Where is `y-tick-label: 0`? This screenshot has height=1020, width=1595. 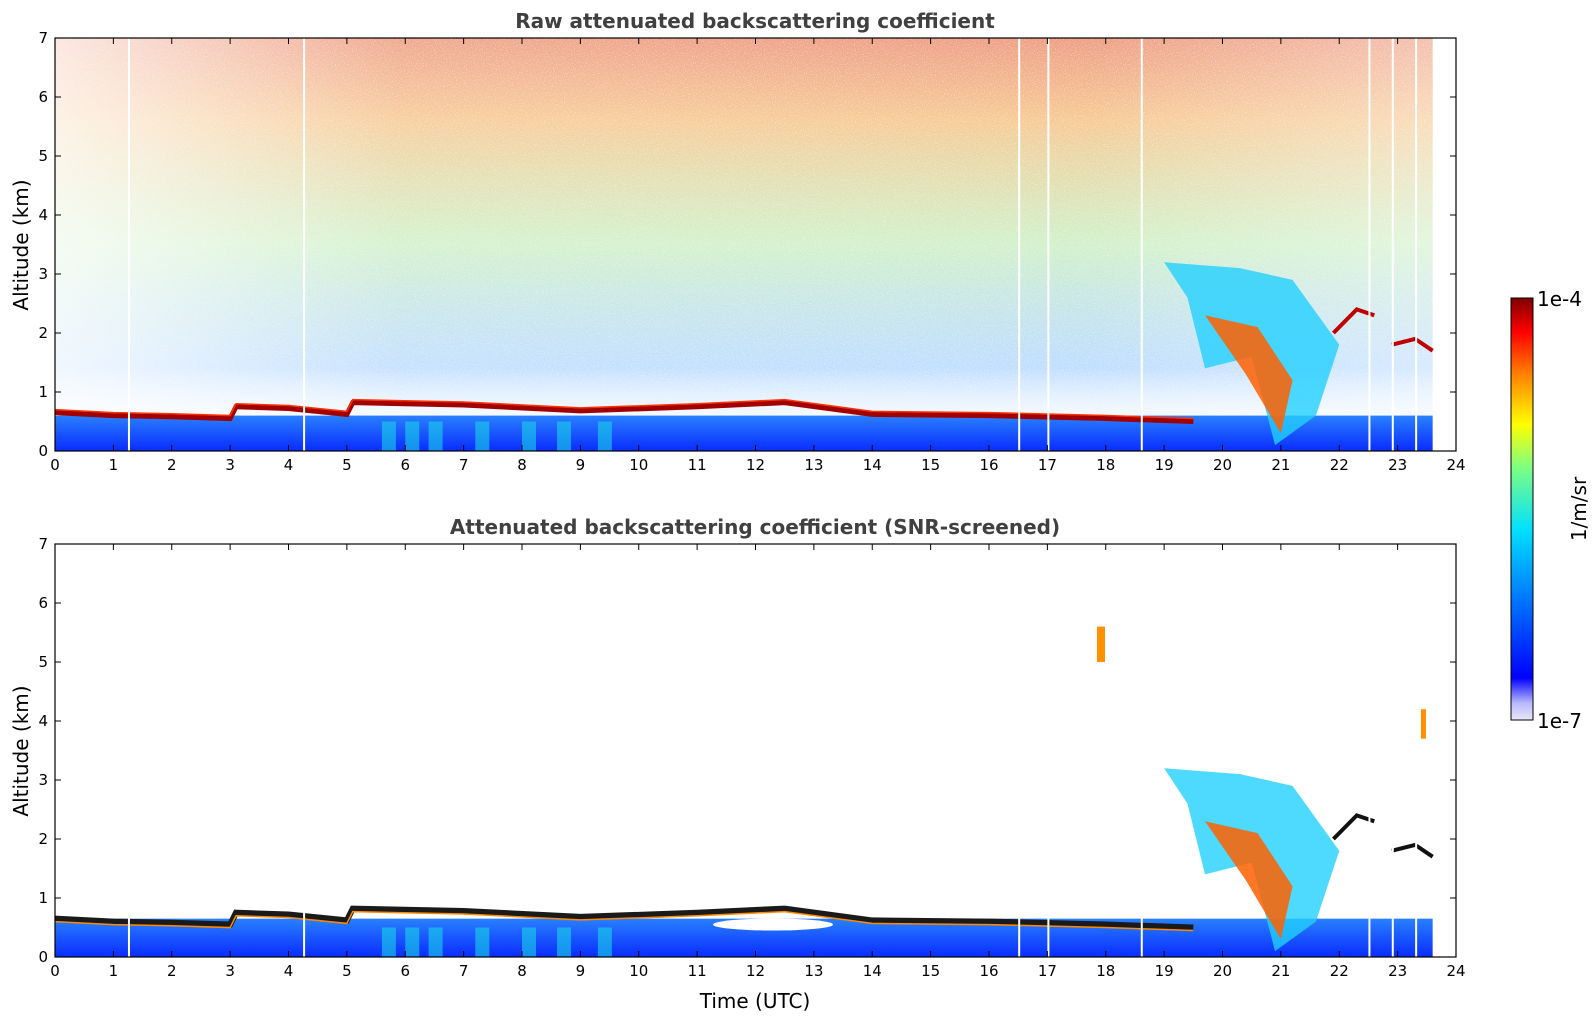
y-tick-label: 0 is located at coordinates (43, 451).